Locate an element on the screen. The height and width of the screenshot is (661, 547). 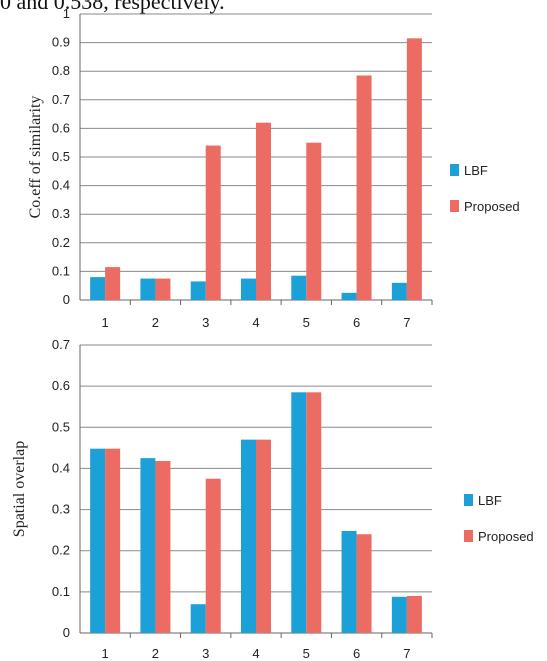
y-tick-label: 1 is located at coordinates (66, 13).